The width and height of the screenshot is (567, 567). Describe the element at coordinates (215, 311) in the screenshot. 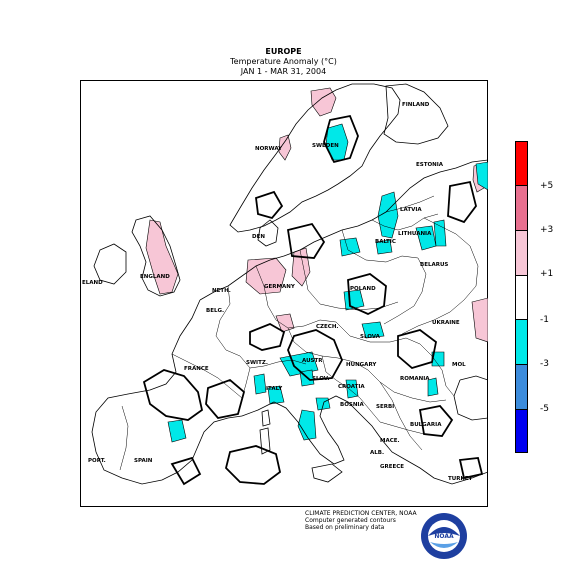

I see `label-belgium: BELG.` at that location.